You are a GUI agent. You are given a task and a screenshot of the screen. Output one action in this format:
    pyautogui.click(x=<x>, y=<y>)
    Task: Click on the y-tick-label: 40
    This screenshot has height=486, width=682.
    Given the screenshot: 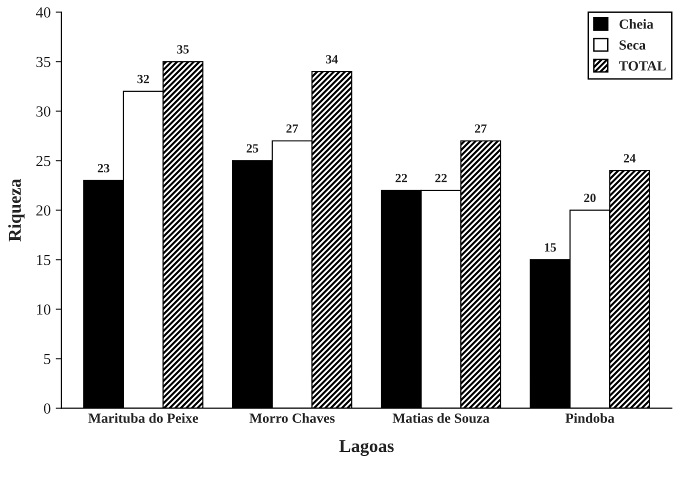 What is the action you would take?
    pyautogui.click(x=43, y=12)
    